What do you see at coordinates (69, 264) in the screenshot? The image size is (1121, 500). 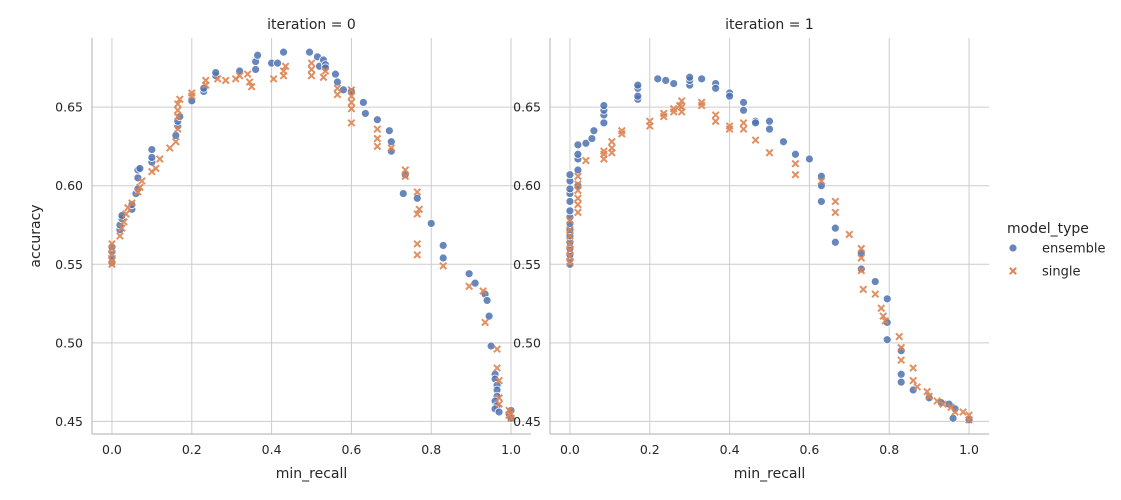 I see `y-tick-label: 0.55` at bounding box center [69, 264].